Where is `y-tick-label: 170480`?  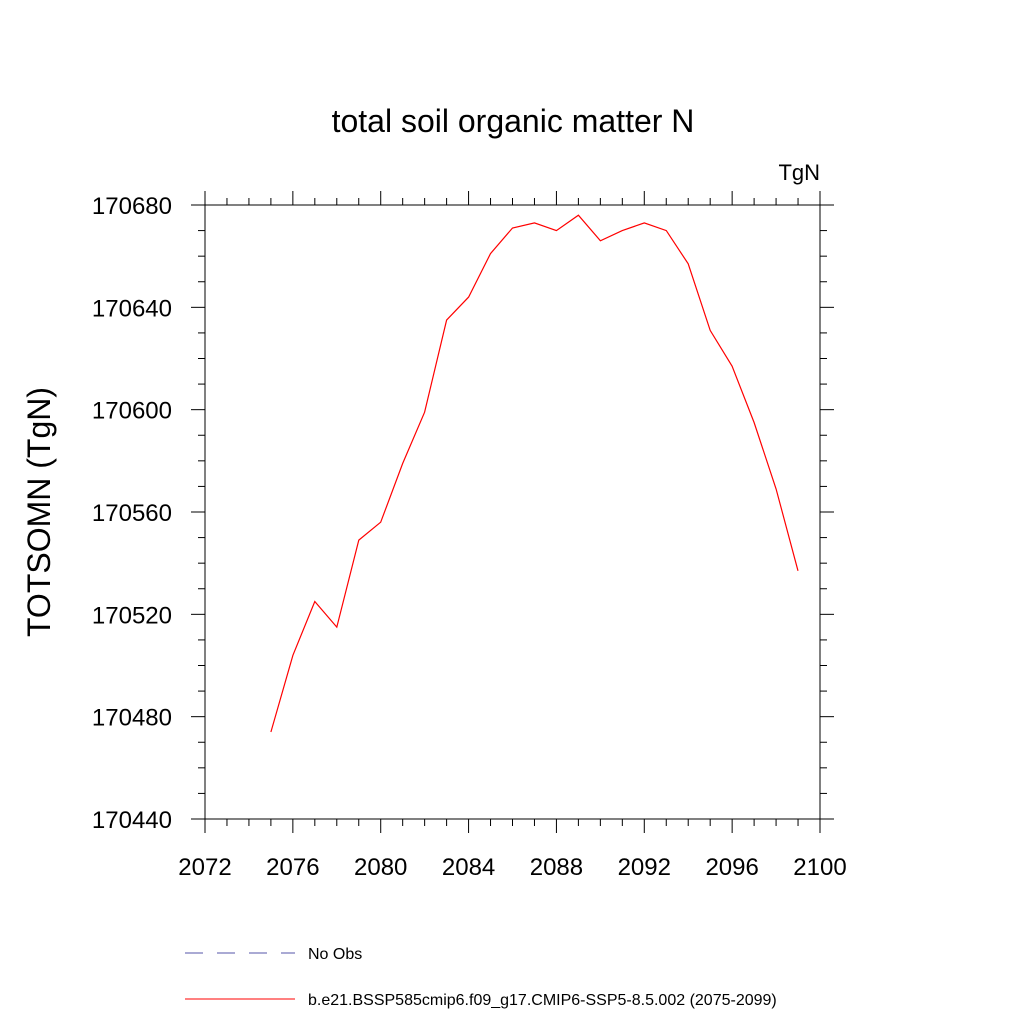 y-tick-label: 170480 is located at coordinates (132, 718).